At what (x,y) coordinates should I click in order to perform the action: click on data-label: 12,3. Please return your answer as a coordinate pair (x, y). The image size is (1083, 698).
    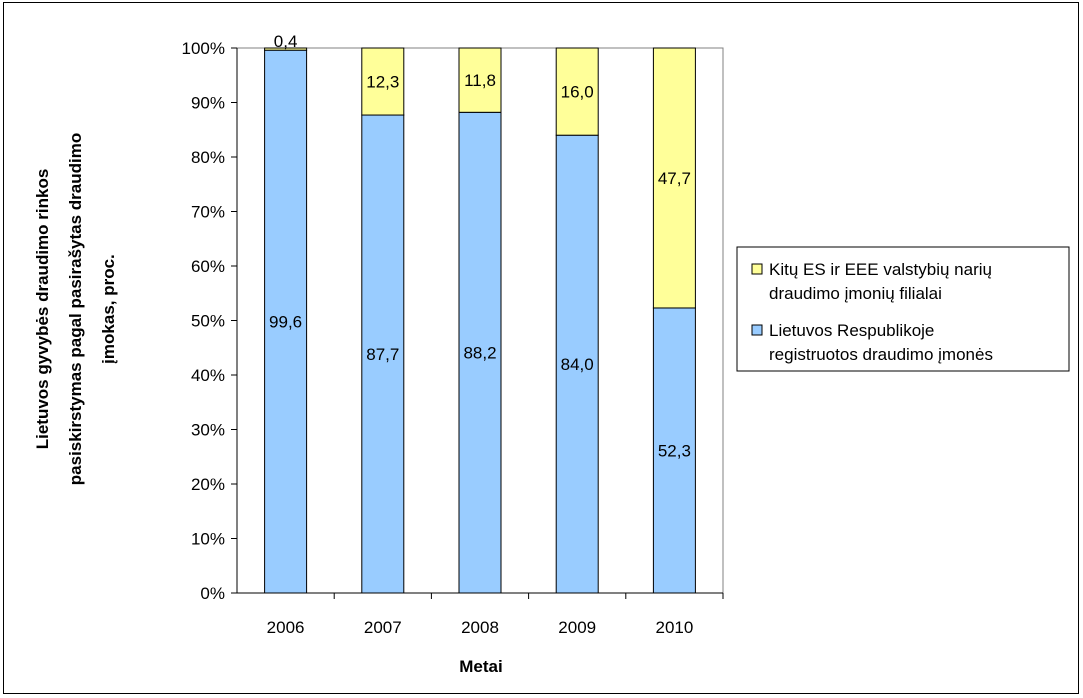
    Looking at the image, I should click on (382, 82).